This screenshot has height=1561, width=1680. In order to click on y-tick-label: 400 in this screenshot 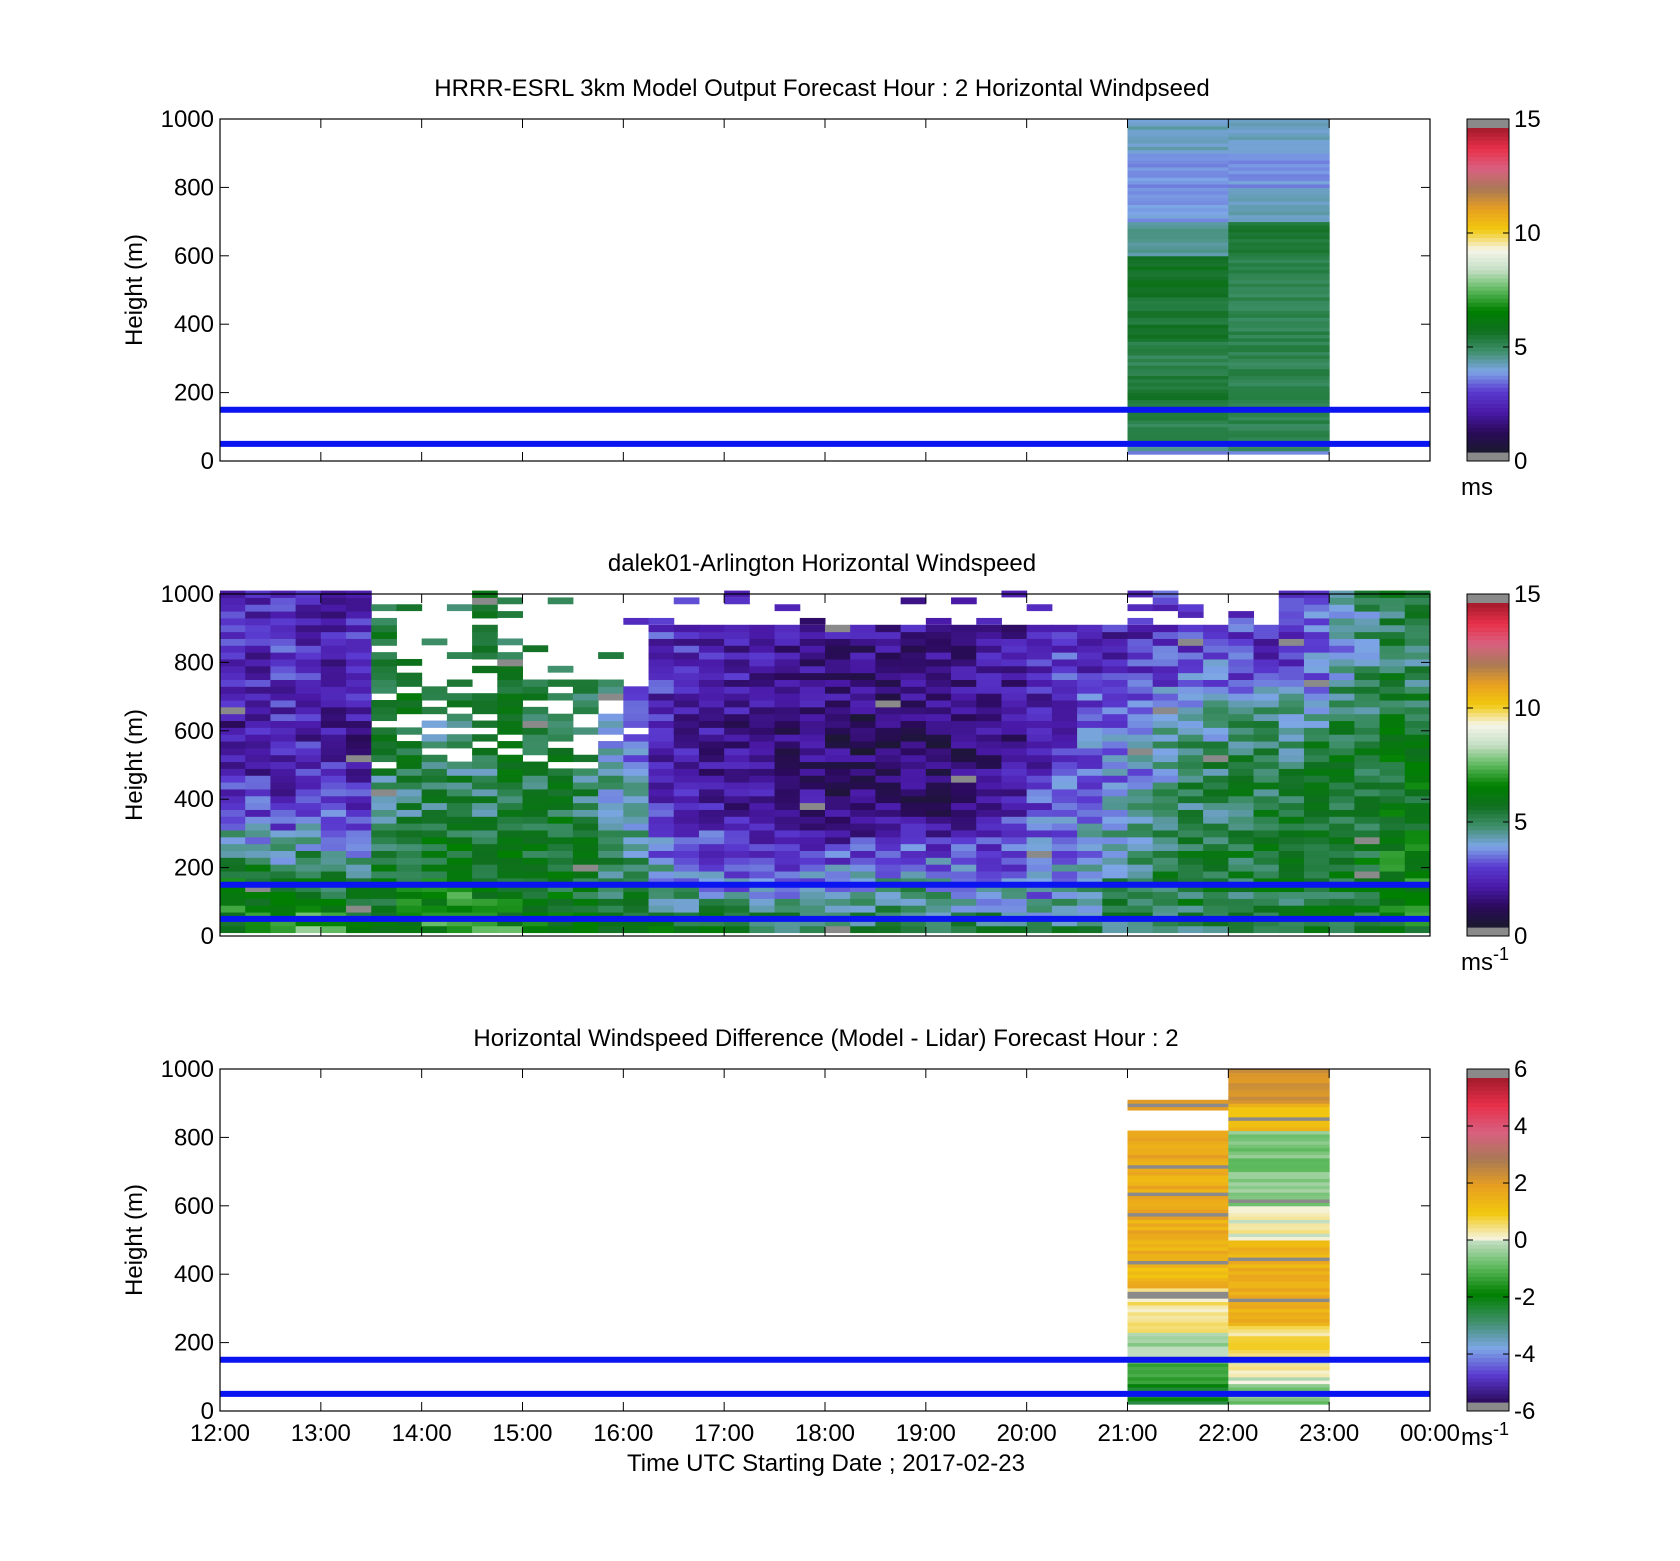, I will do `click(194, 799)`.